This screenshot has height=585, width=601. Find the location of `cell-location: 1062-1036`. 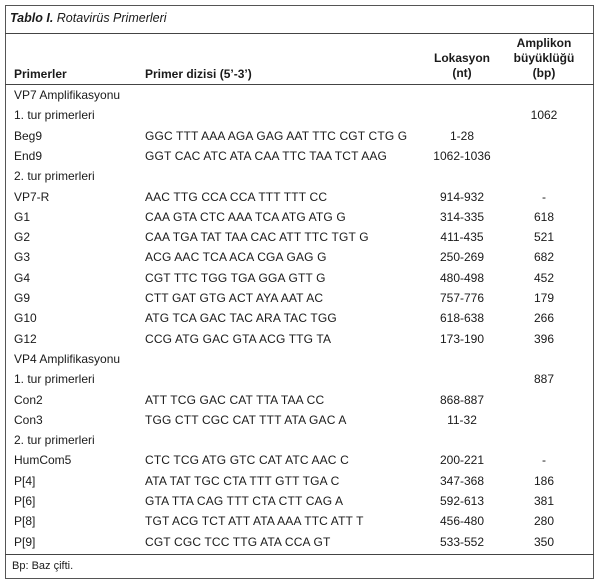

cell-location: 1062-1036 is located at coordinates (462, 155).